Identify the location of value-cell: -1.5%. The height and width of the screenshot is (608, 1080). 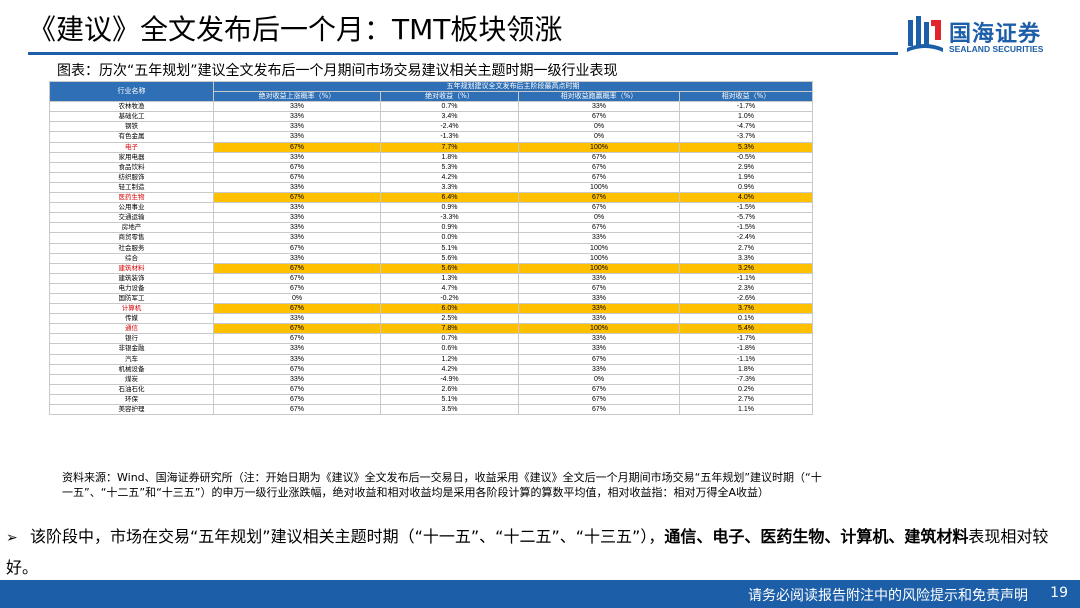
(746, 228).